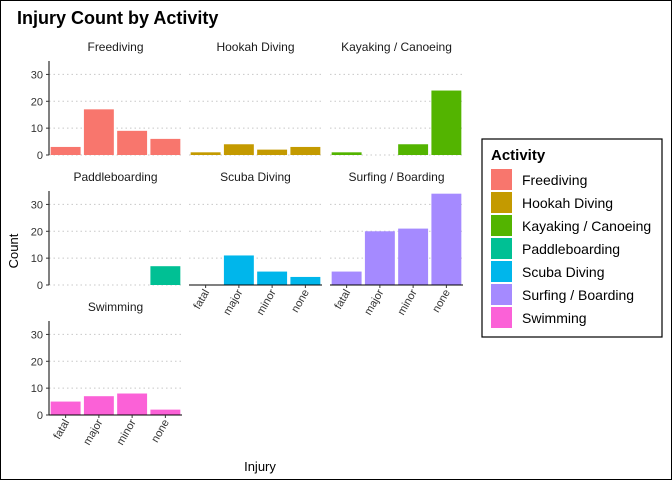  What do you see at coordinates (379, 258) in the screenshot?
I see `bar-surfing-boarding-major` at bounding box center [379, 258].